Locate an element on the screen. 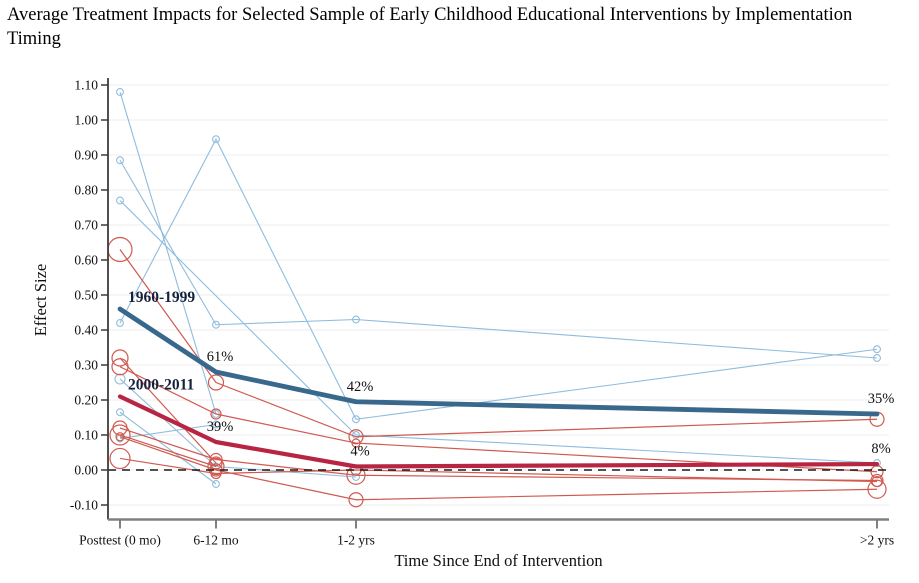  series-label: 2000-2011 is located at coordinates (161, 385).